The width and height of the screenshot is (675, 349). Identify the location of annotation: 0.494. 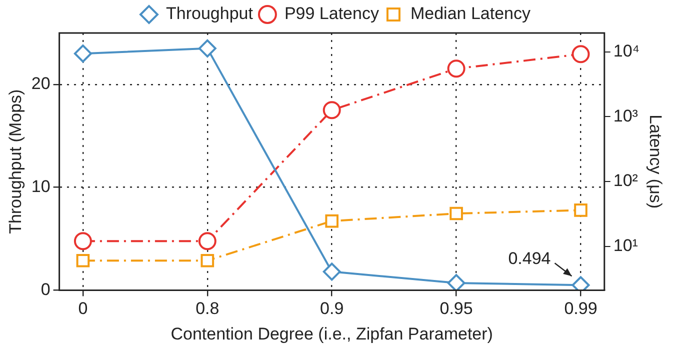
(529, 258).